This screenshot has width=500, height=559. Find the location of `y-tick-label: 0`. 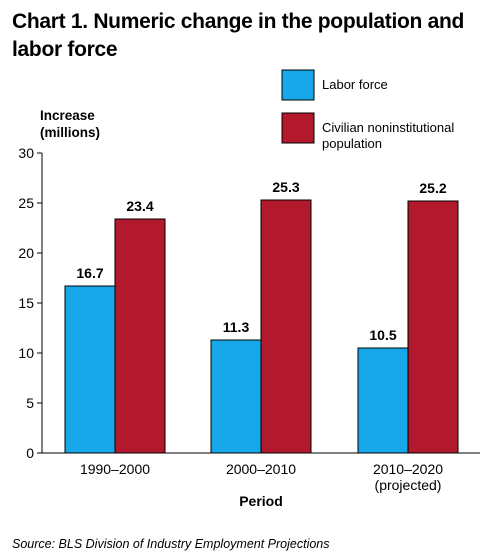

y-tick-label: 0 is located at coordinates (30, 453).